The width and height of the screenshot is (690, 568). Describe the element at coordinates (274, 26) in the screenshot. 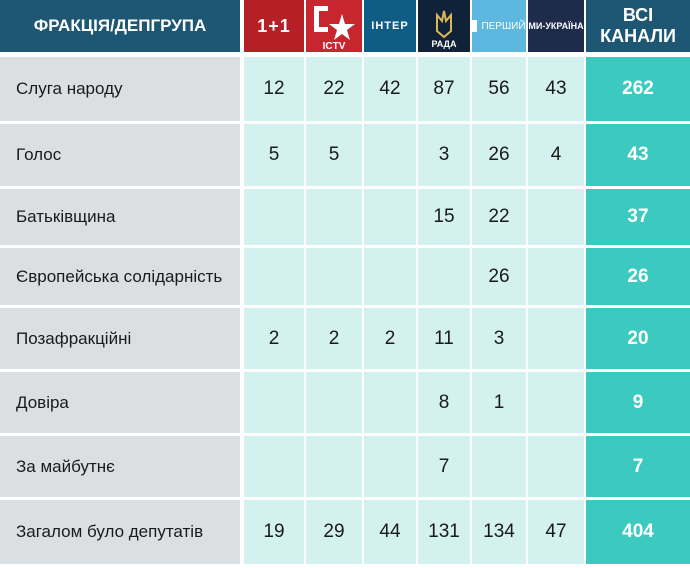

I see `1plus1-logo-icon: 1+1` at that location.